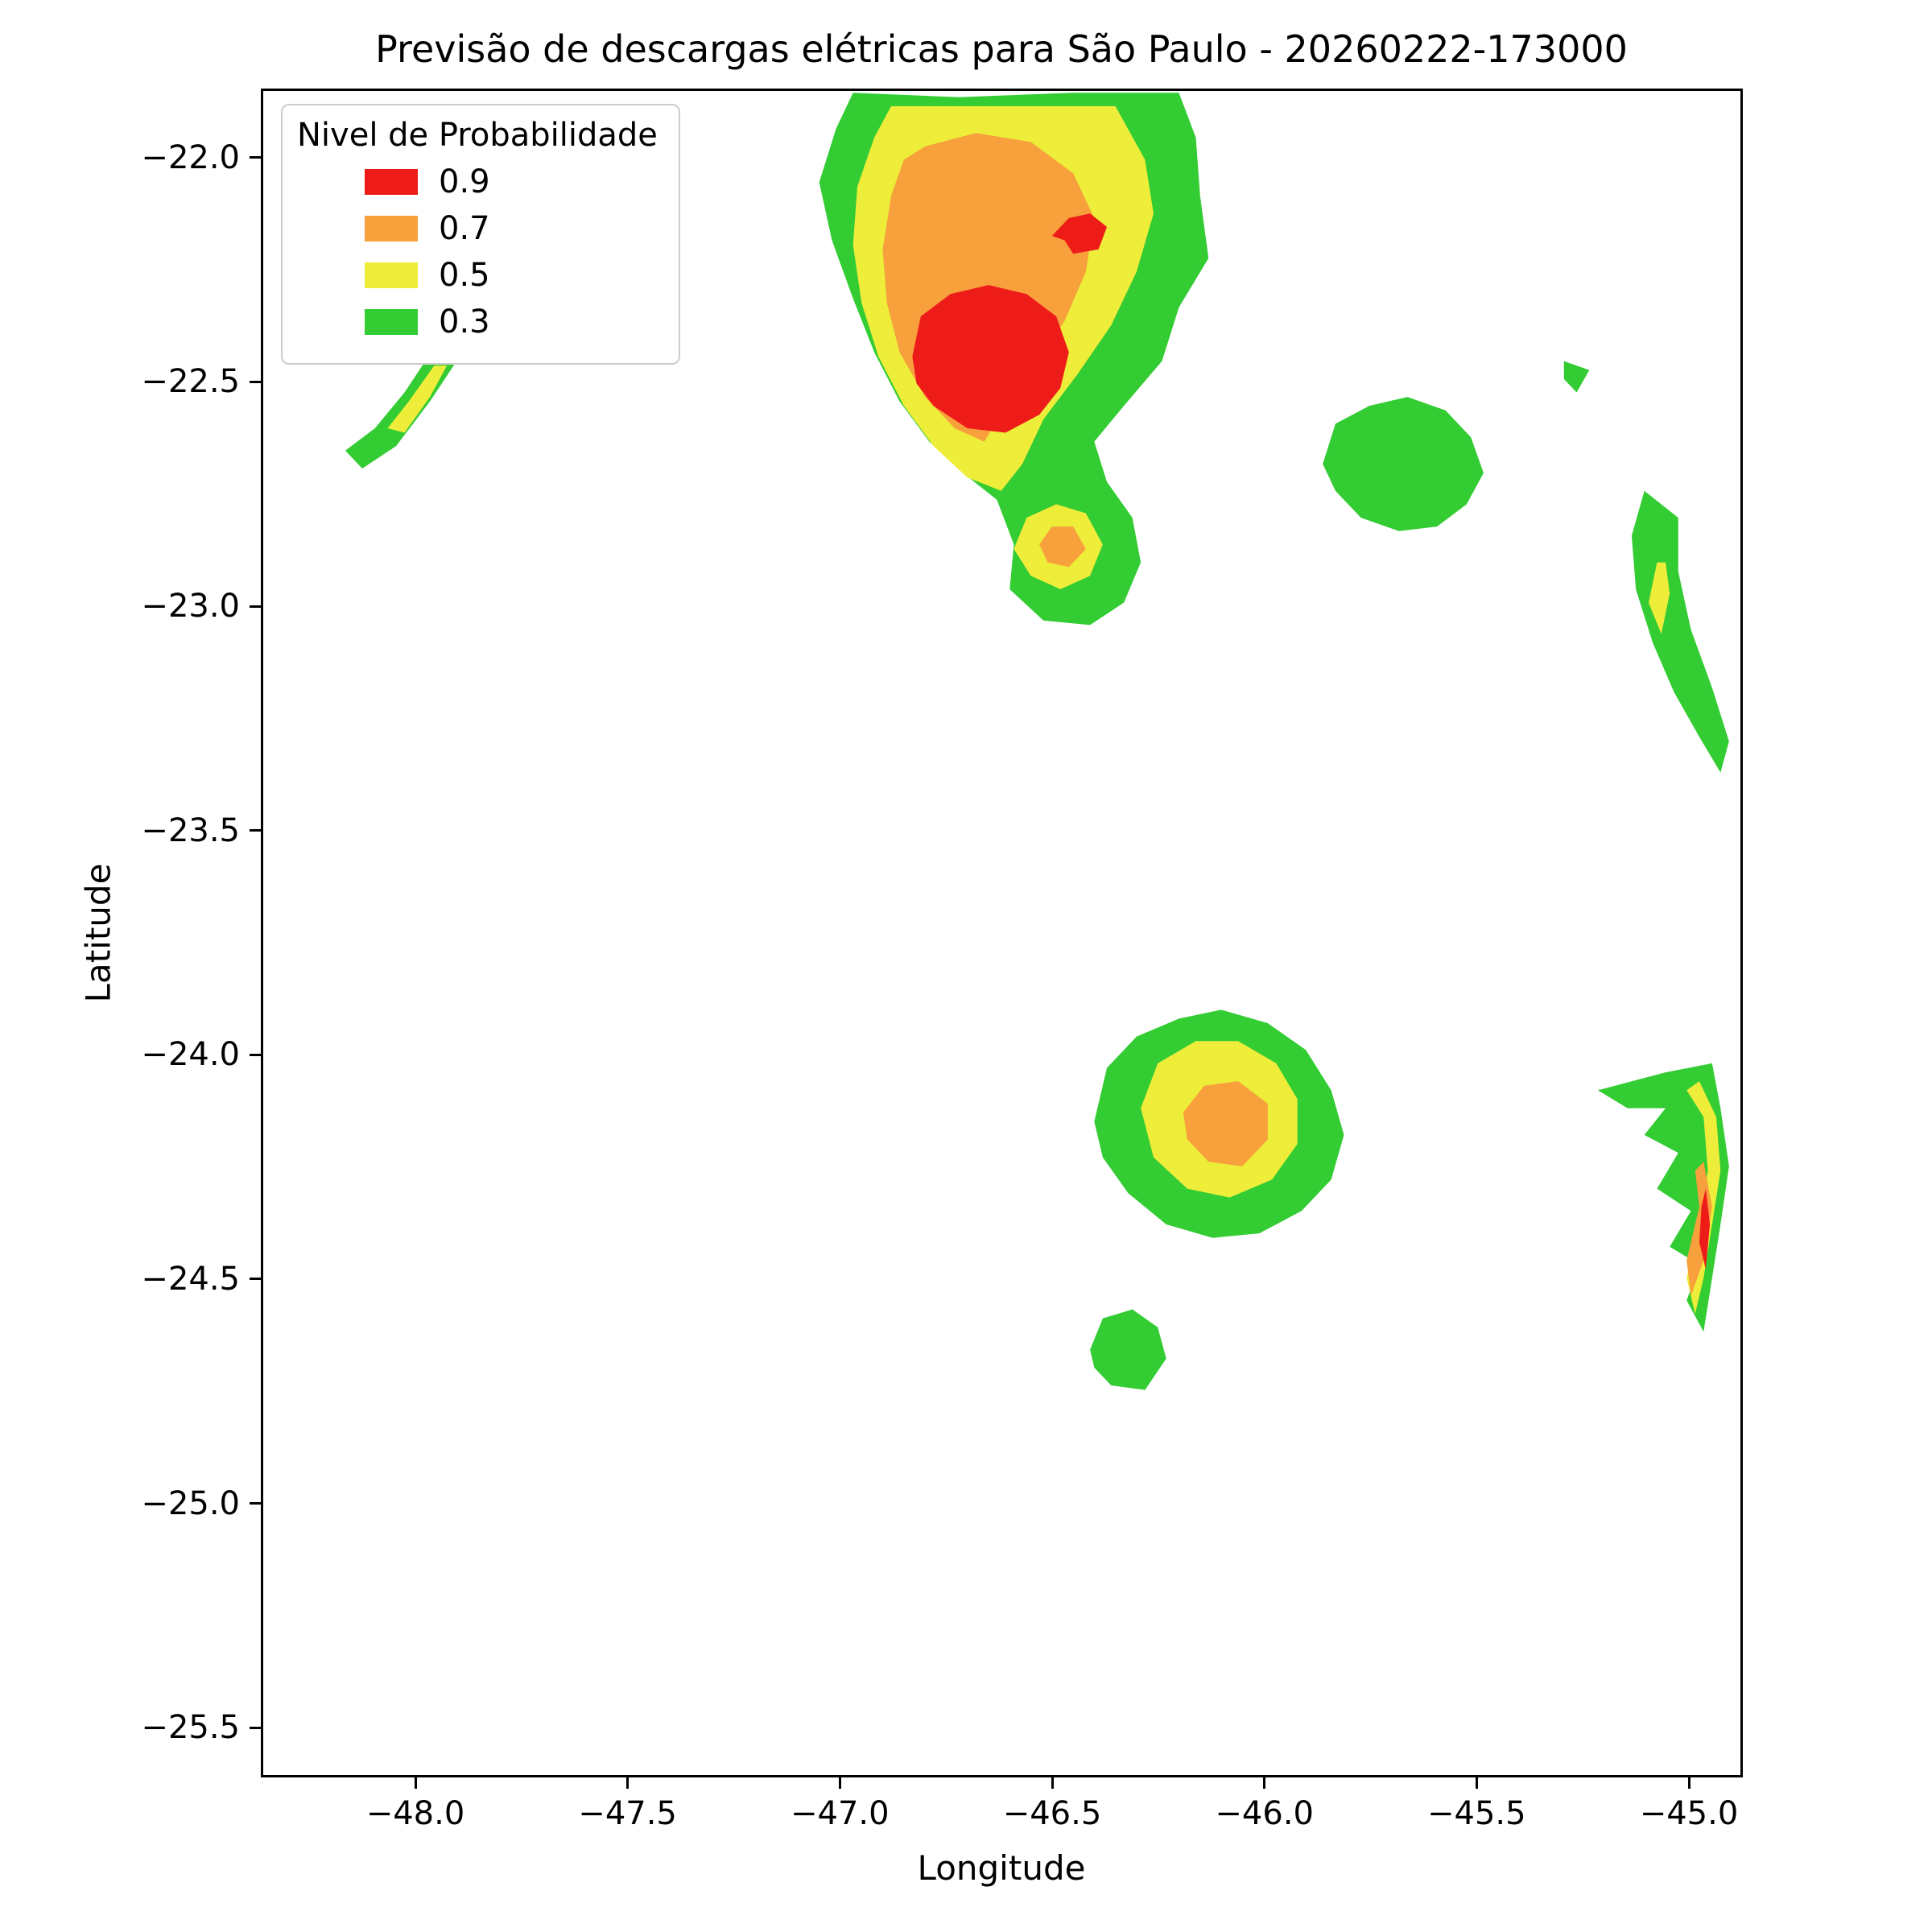 Image resolution: width=1932 pixels, height=1932 pixels. I want to click on legend-swatch-0.3, so click(391, 322).